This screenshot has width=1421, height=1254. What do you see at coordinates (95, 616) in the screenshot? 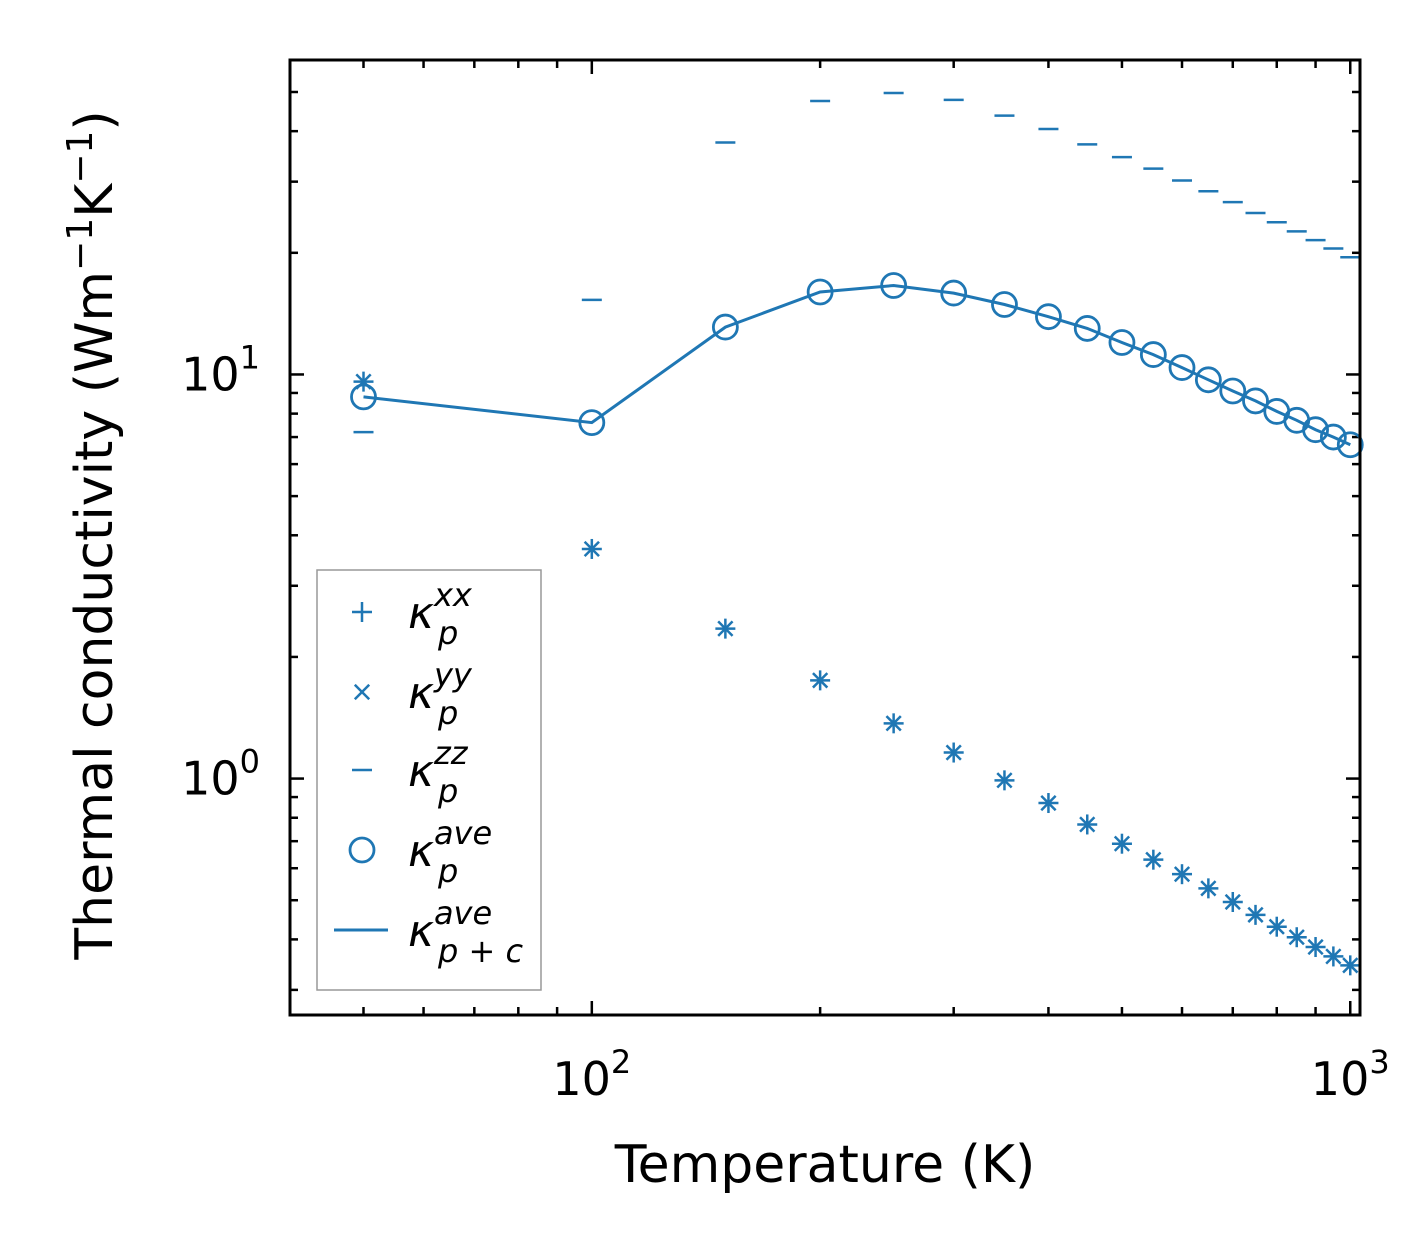
I see `y-axis-title-main: Thermal conductivity (Wm` at bounding box center [95, 616].